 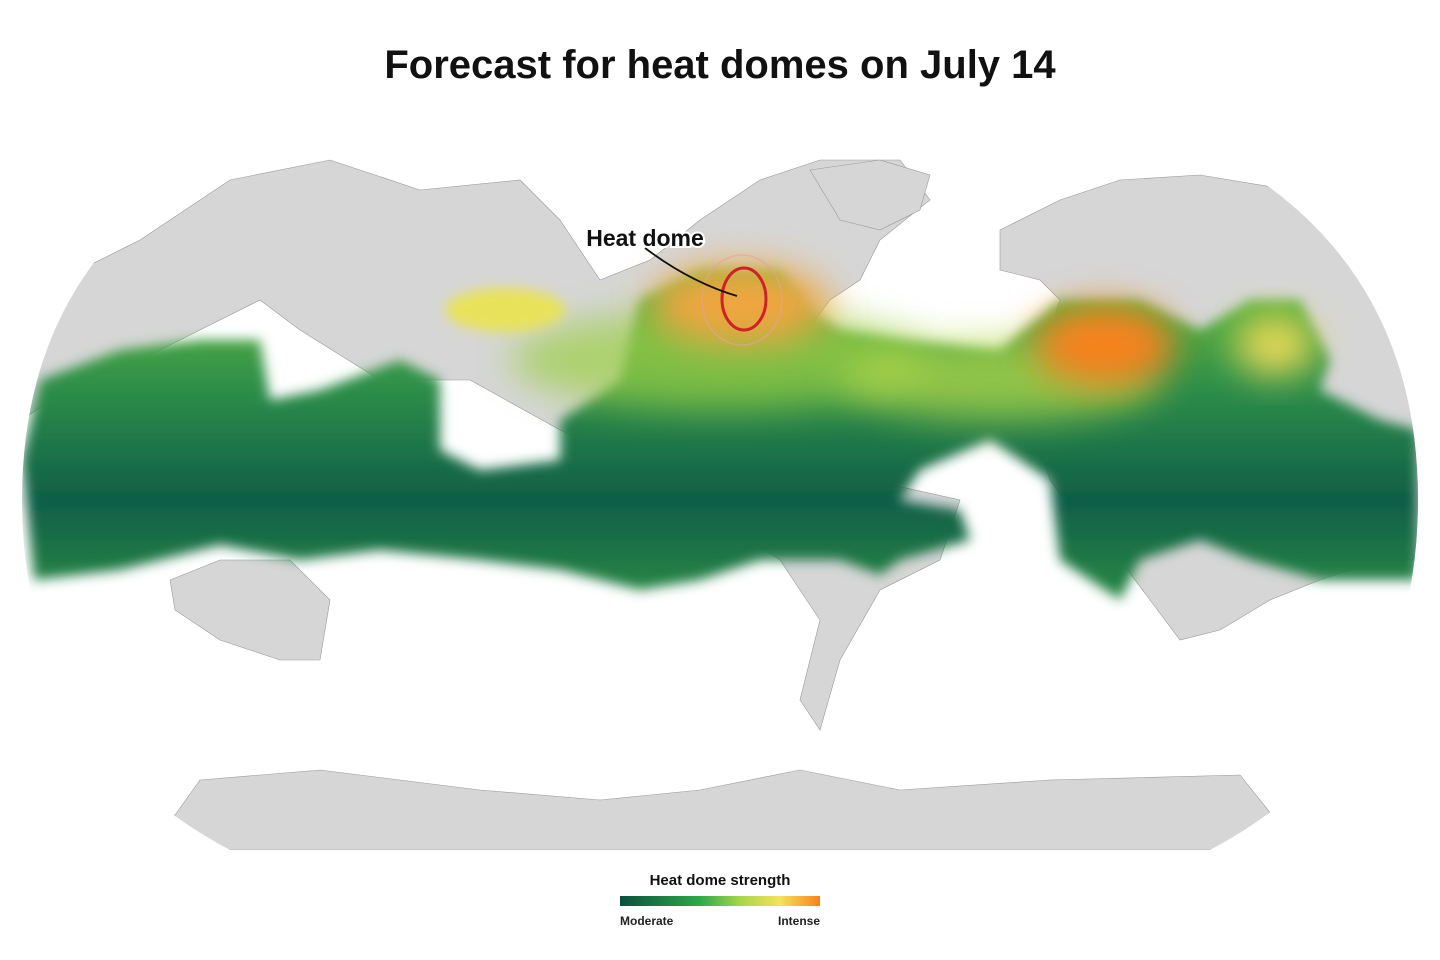 I want to click on warm-area, so click(x=720, y=360).